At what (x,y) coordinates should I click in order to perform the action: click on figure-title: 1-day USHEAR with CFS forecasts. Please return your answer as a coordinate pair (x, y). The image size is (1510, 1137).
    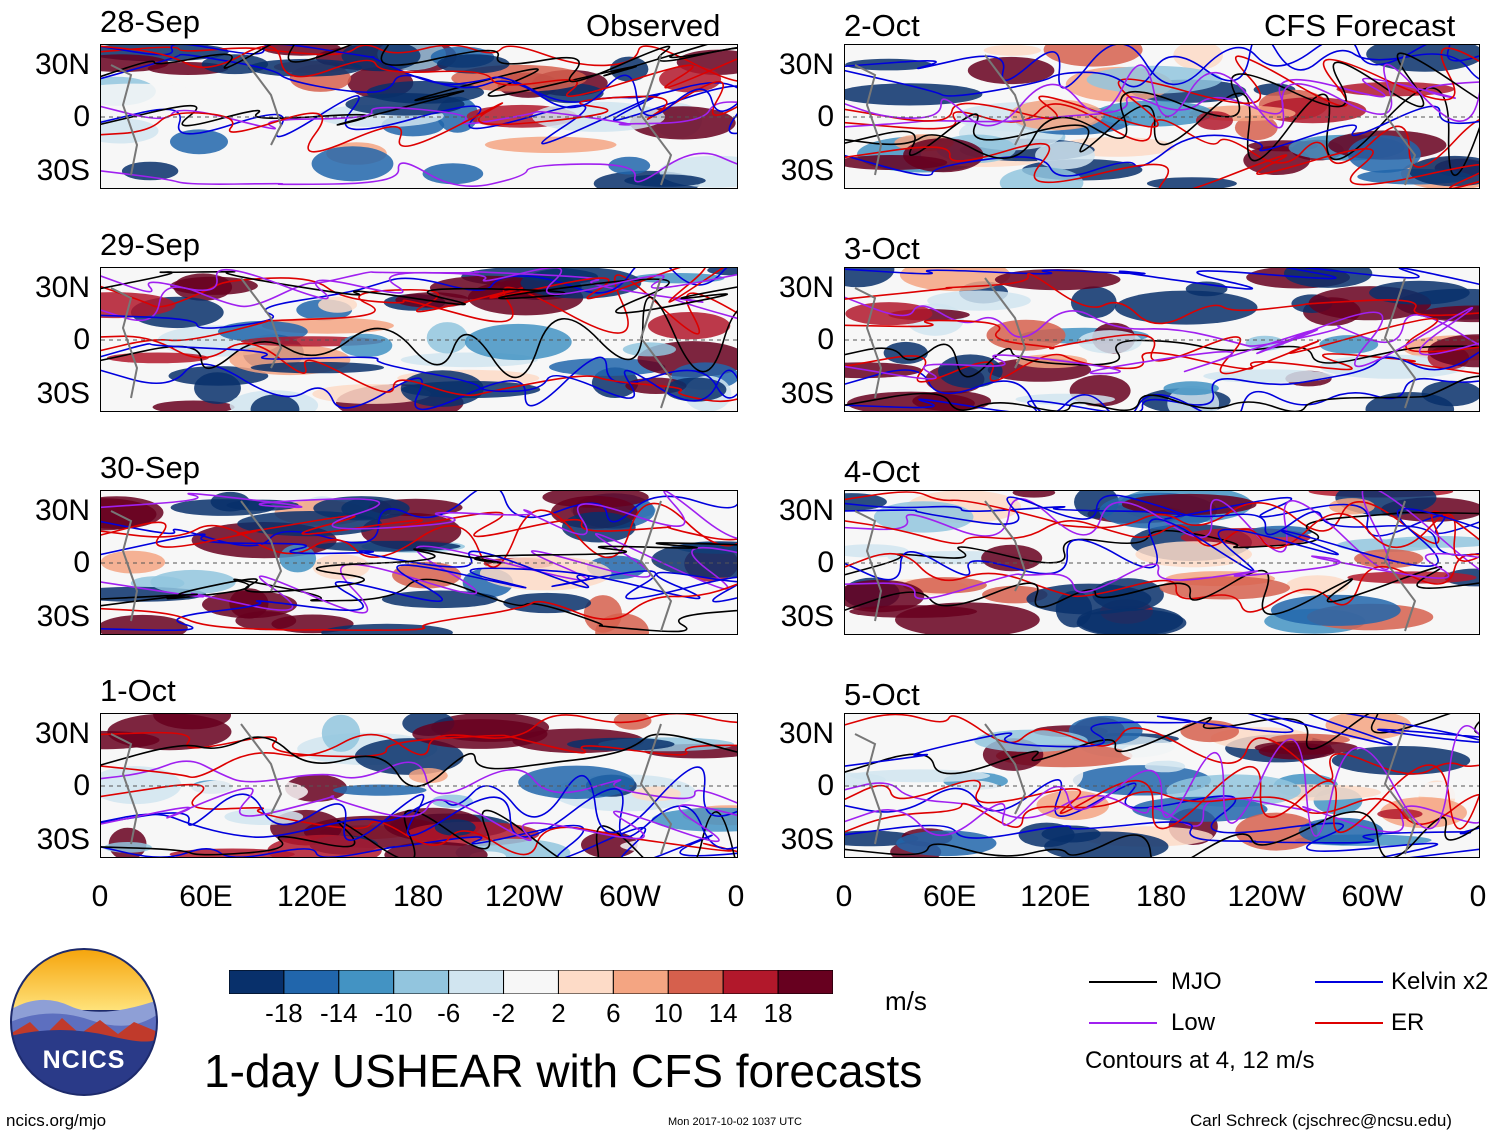
    Looking at the image, I should click on (563, 1071).